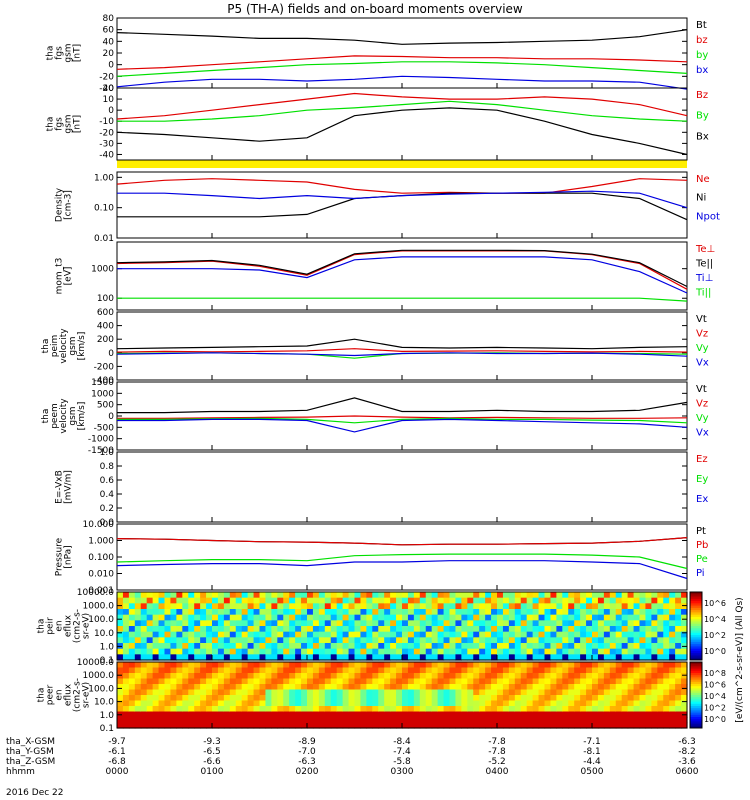 This screenshot has height=800, width=750. Describe the element at coordinates (402, 106) in the screenshot. I see `series-line-Bz` at that location.